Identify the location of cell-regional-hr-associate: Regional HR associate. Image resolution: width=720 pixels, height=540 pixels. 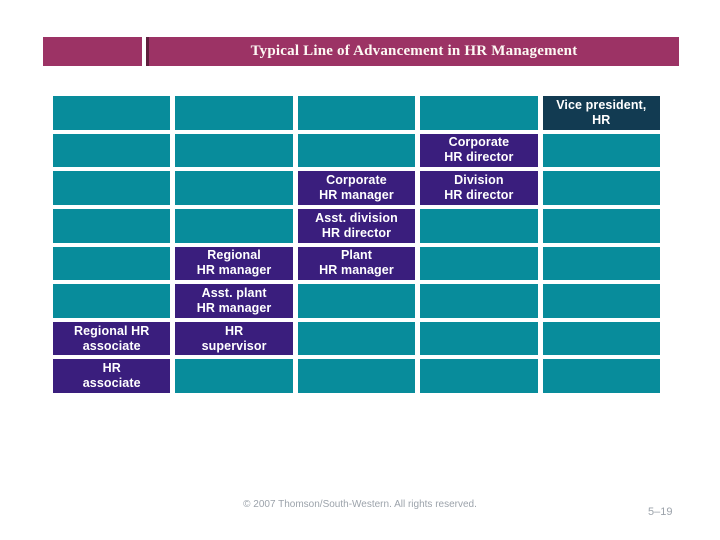
(112, 338).